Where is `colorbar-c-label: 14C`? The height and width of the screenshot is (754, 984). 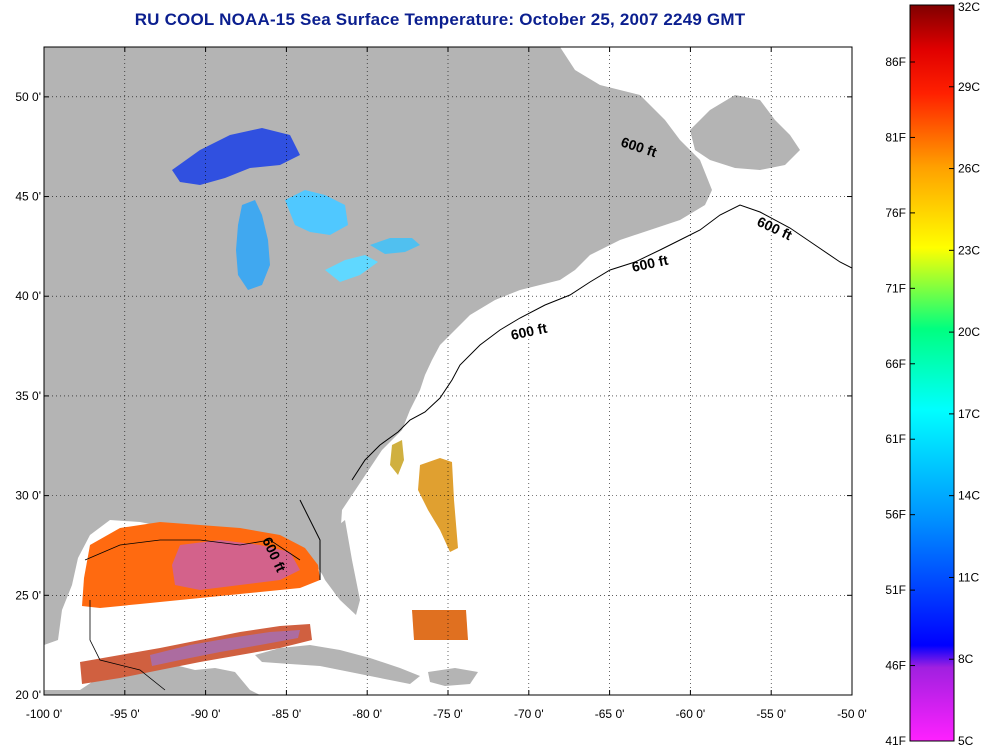 colorbar-c-label: 14C is located at coordinates (969, 496).